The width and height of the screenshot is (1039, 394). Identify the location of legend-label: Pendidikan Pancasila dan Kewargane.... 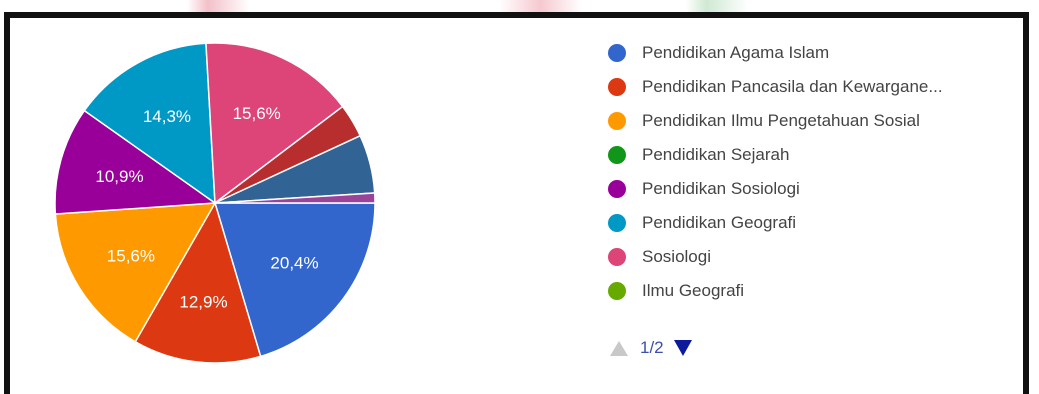
(792, 86).